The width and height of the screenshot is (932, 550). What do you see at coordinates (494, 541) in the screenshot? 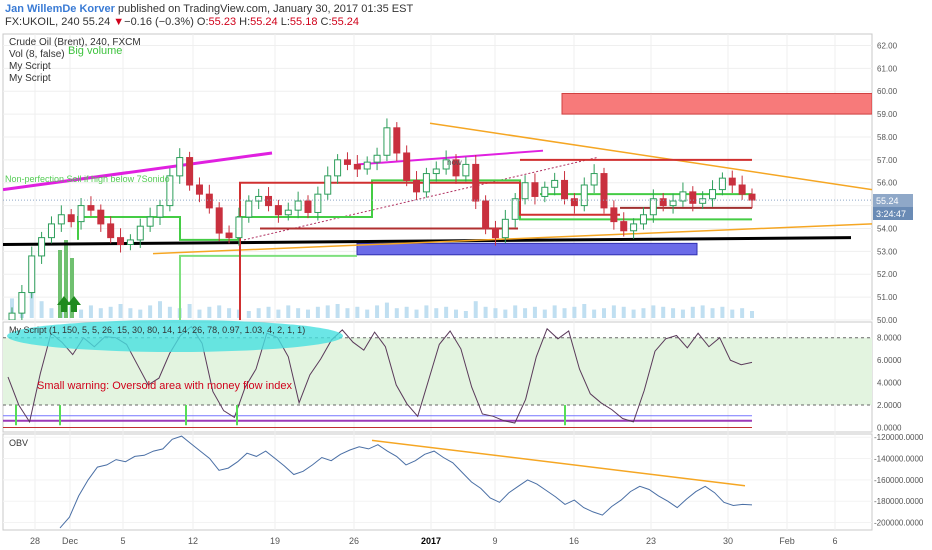
I see `x-tick-label: 9` at bounding box center [494, 541].